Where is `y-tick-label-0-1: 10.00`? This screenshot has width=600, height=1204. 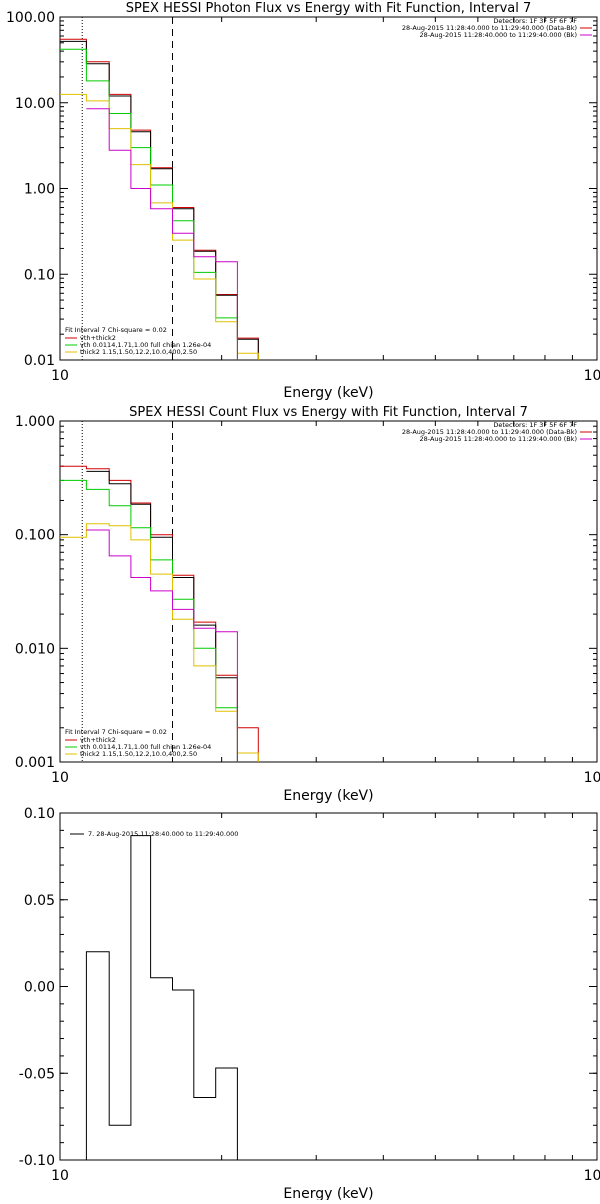
y-tick-label-0-1: 10.00 is located at coordinates (35, 104).